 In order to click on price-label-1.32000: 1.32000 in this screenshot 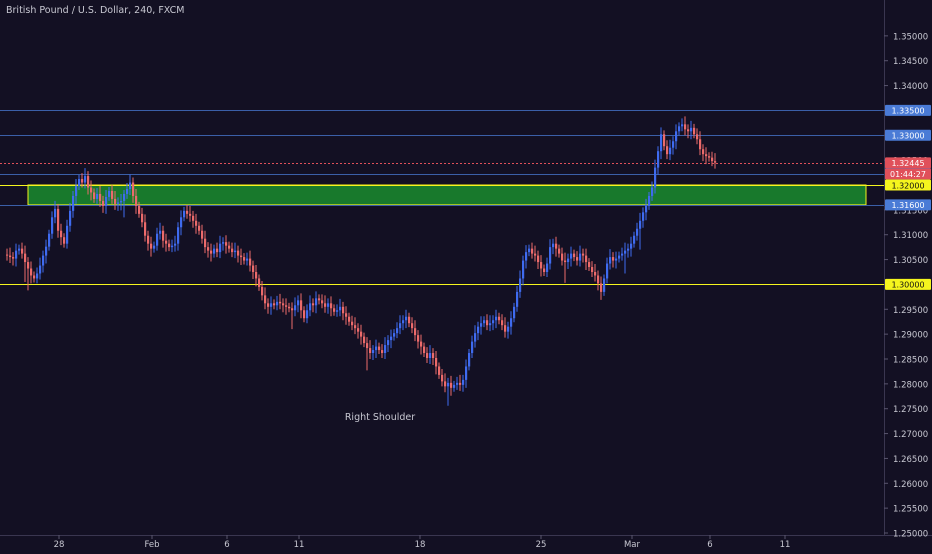, I will do `click(907, 185)`.